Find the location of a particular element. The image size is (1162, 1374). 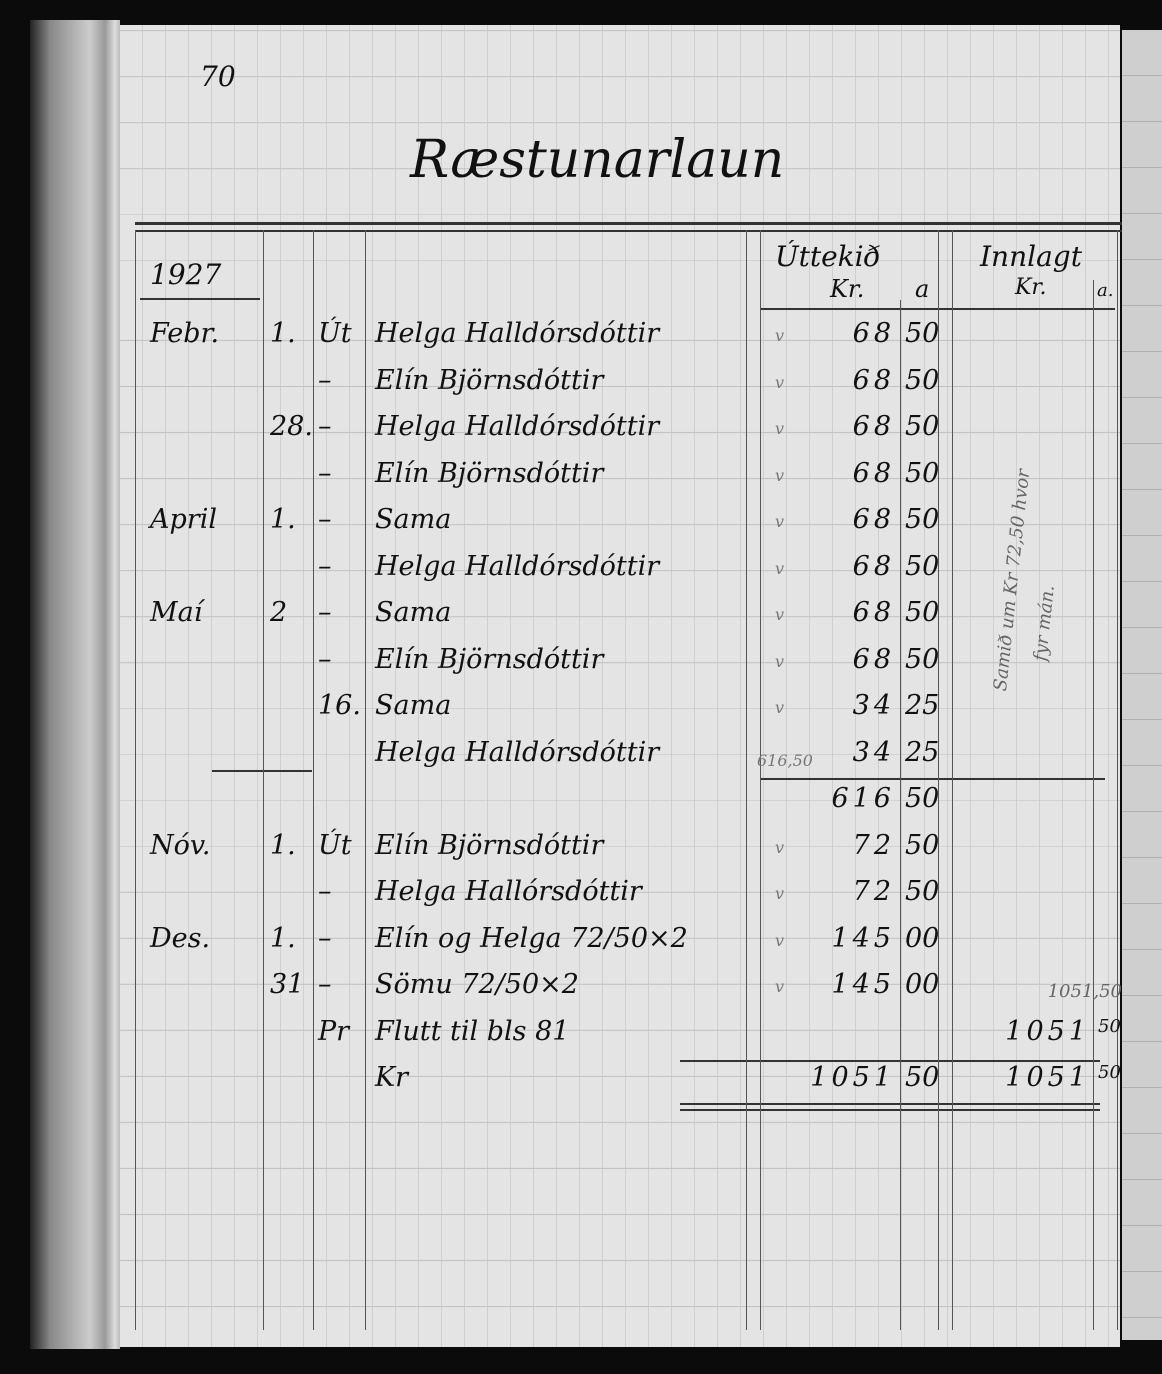

cell-name: Sömu 72/50×2 is located at coordinates (477, 984).